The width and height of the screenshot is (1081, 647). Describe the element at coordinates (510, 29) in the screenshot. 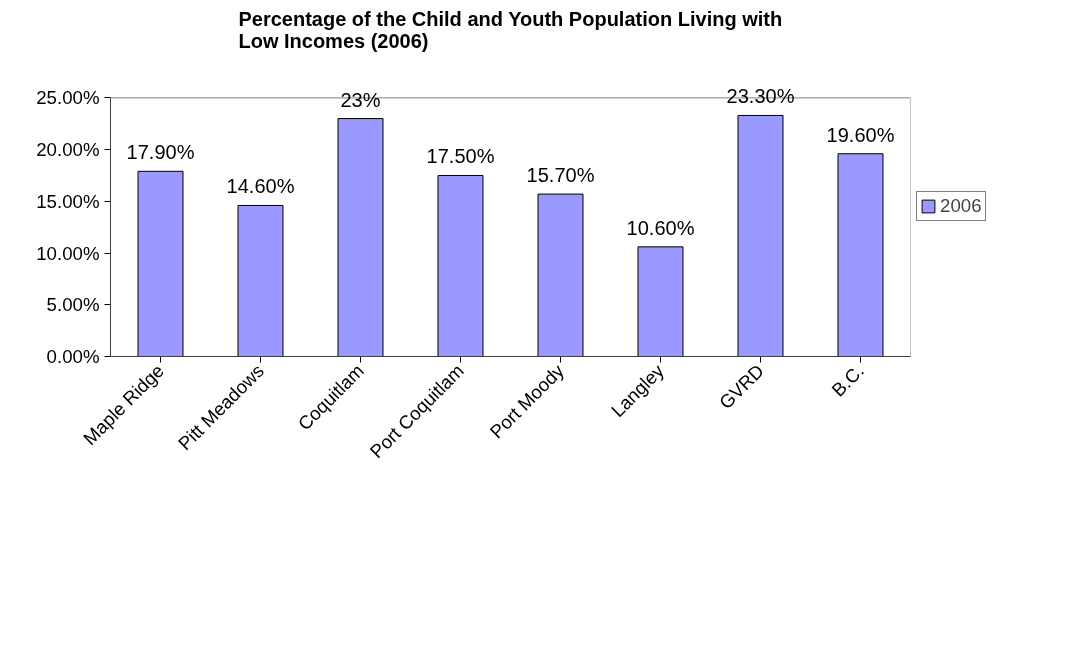

I see `chart-title: Percentage of the Child and Youth Population Living with Low Incomes (2006)` at that location.